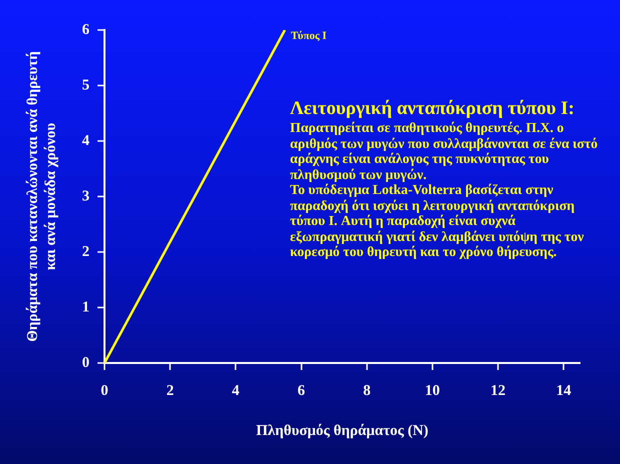  Describe the element at coordinates (104, 390) in the screenshot. I see `x-tick-label: 0` at that location.